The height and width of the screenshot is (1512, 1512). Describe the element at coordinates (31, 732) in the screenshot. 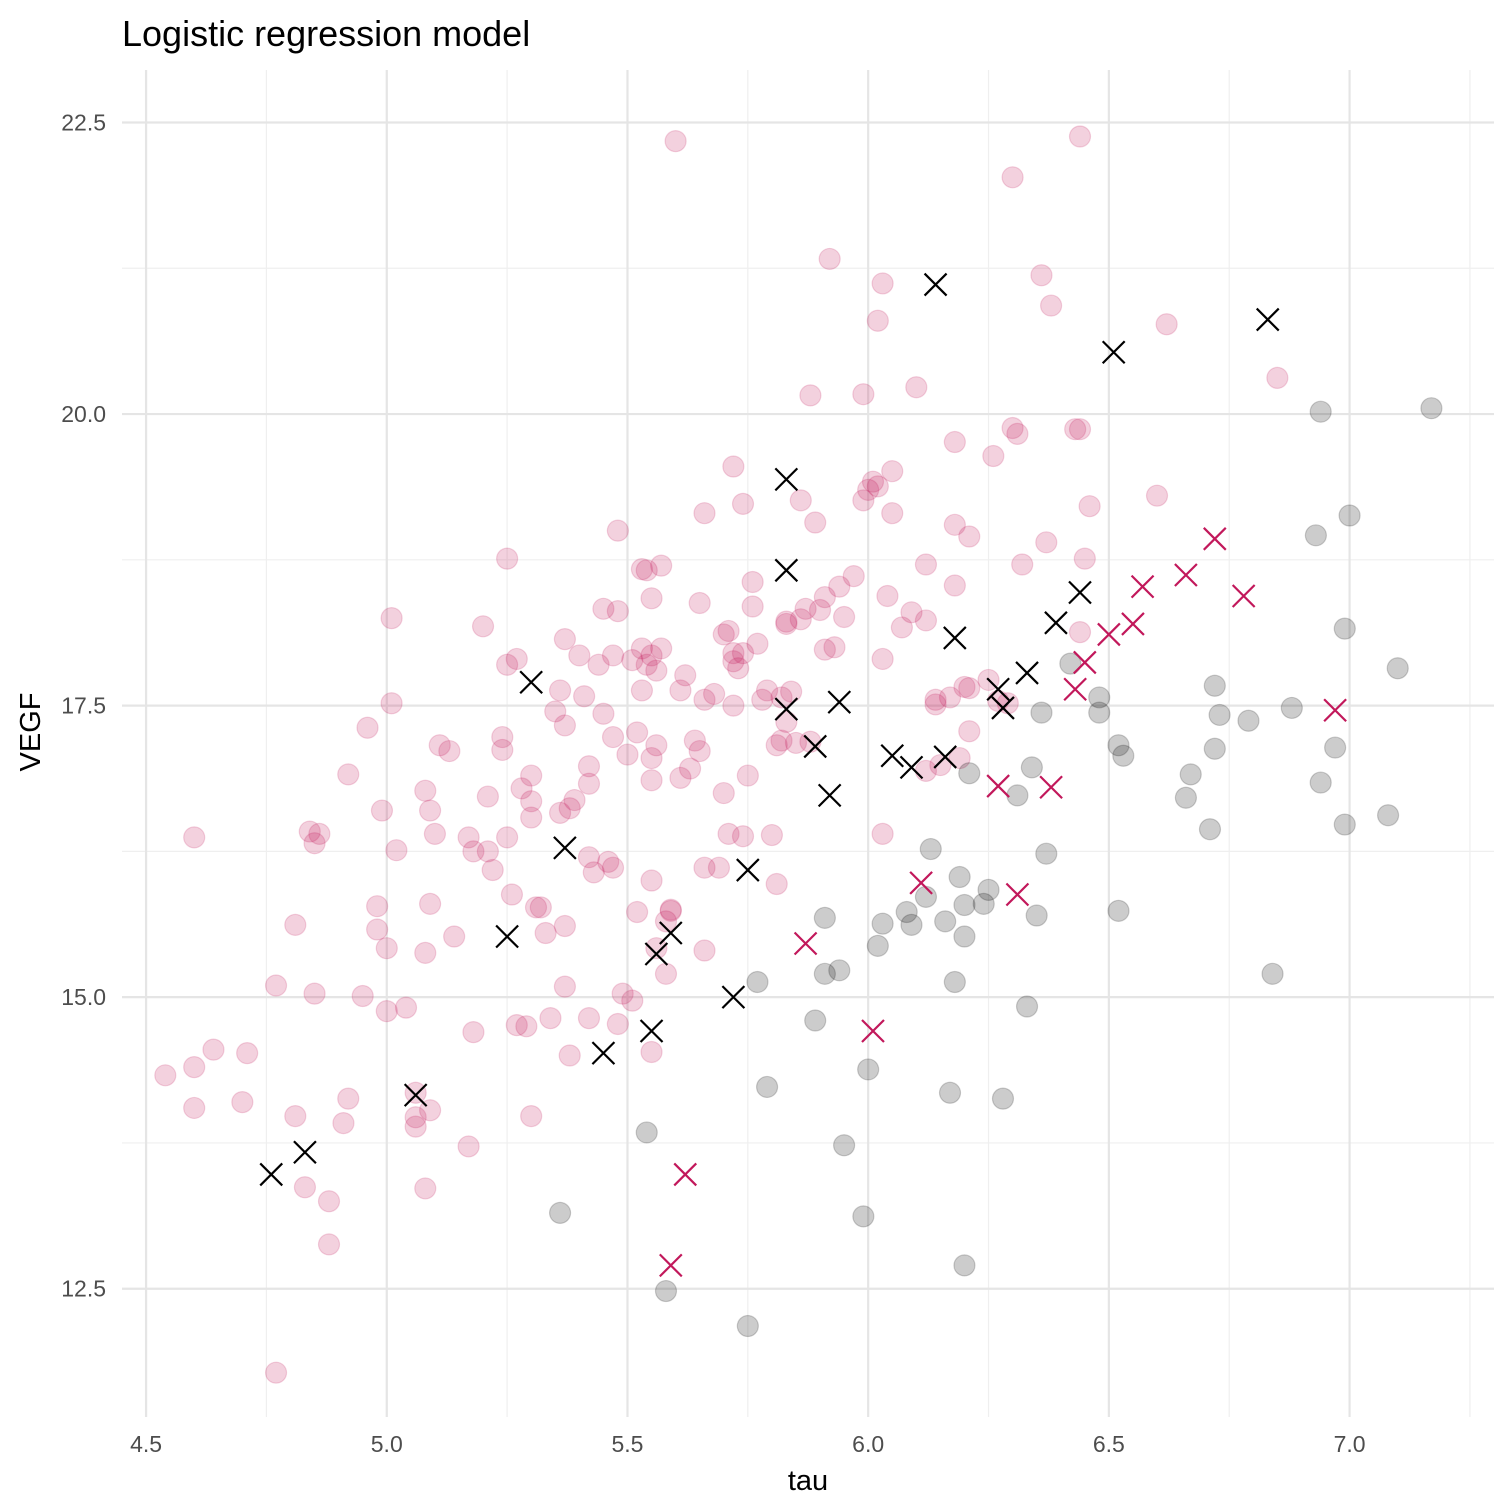

I see `y-axis-title: VEGF` at that location.